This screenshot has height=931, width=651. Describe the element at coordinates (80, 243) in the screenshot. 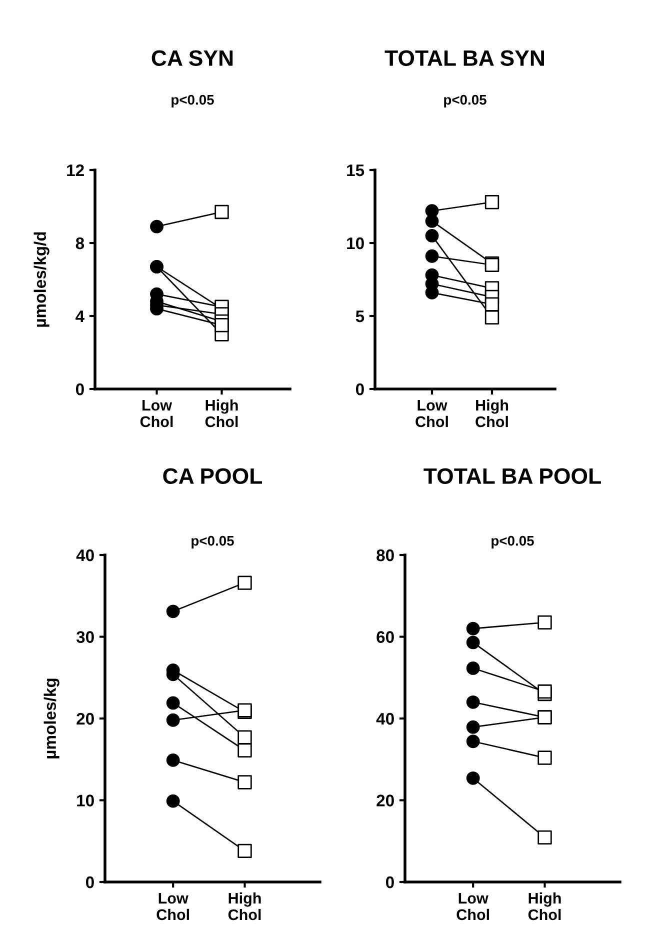

I see `y-tick-label: 8` at that location.